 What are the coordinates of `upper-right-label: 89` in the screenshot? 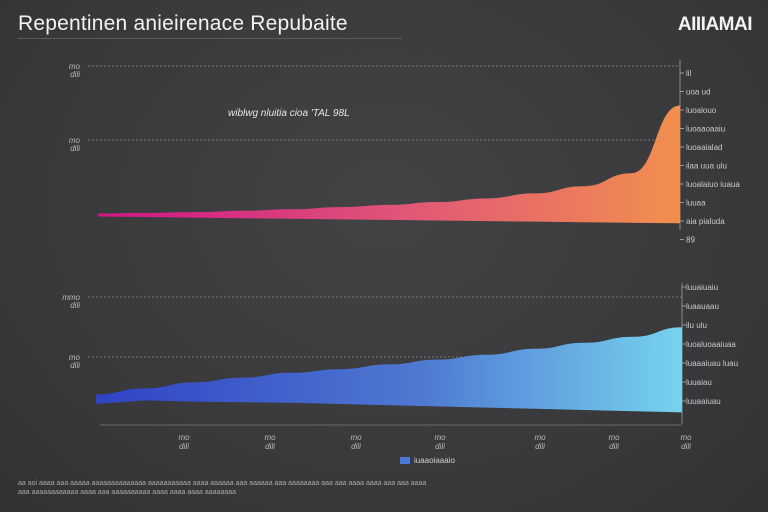 It's located at (690, 240).